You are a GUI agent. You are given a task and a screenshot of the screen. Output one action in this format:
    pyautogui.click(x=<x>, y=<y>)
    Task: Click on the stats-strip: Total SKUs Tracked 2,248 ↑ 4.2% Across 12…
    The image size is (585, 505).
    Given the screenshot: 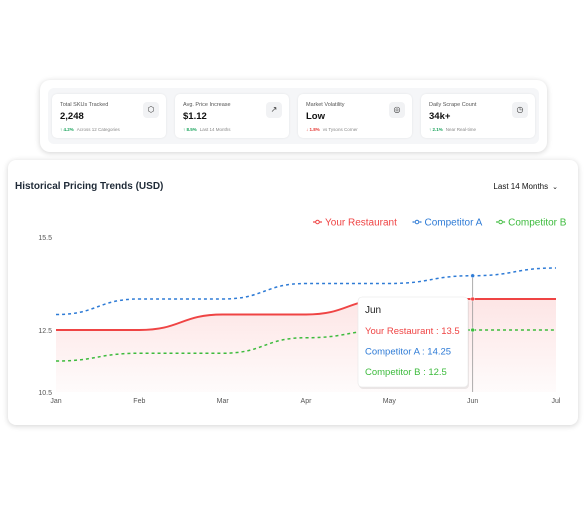 What is the action you would take?
    pyautogui.click(x=293, y=116)
    